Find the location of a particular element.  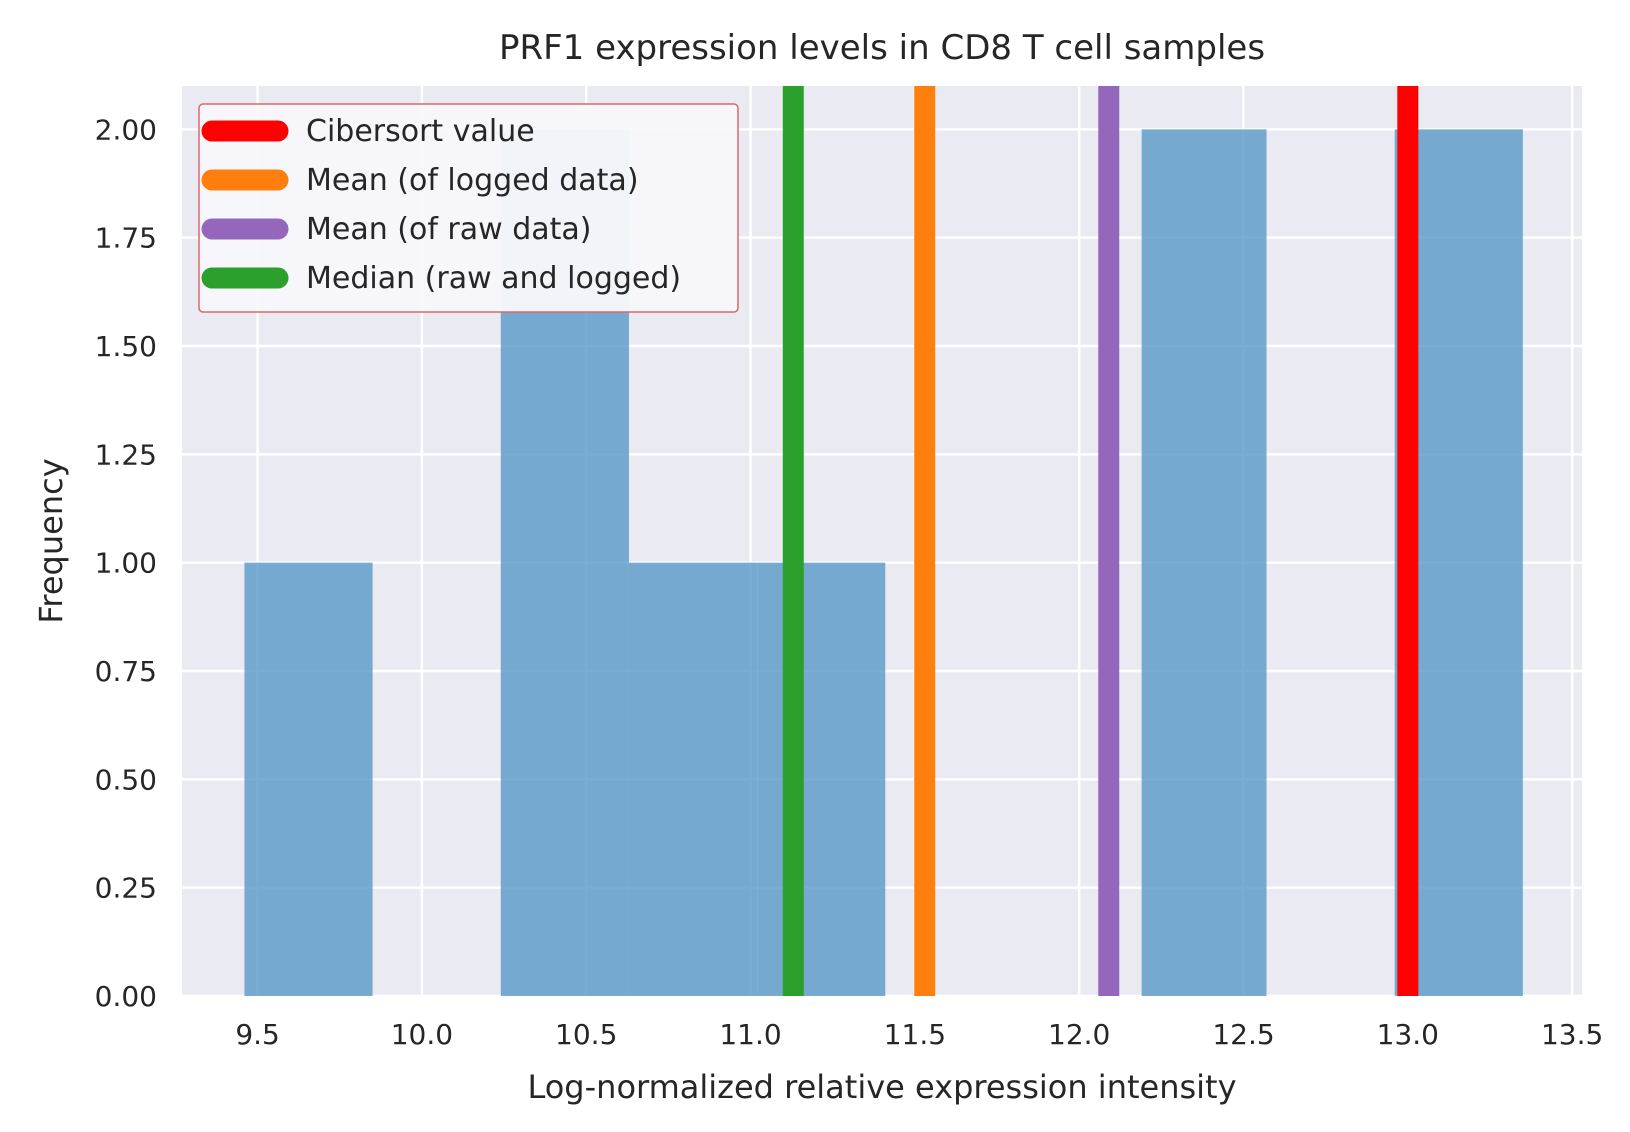

x-tick-label: 13.0 is located at coordinates (1408, 1034).